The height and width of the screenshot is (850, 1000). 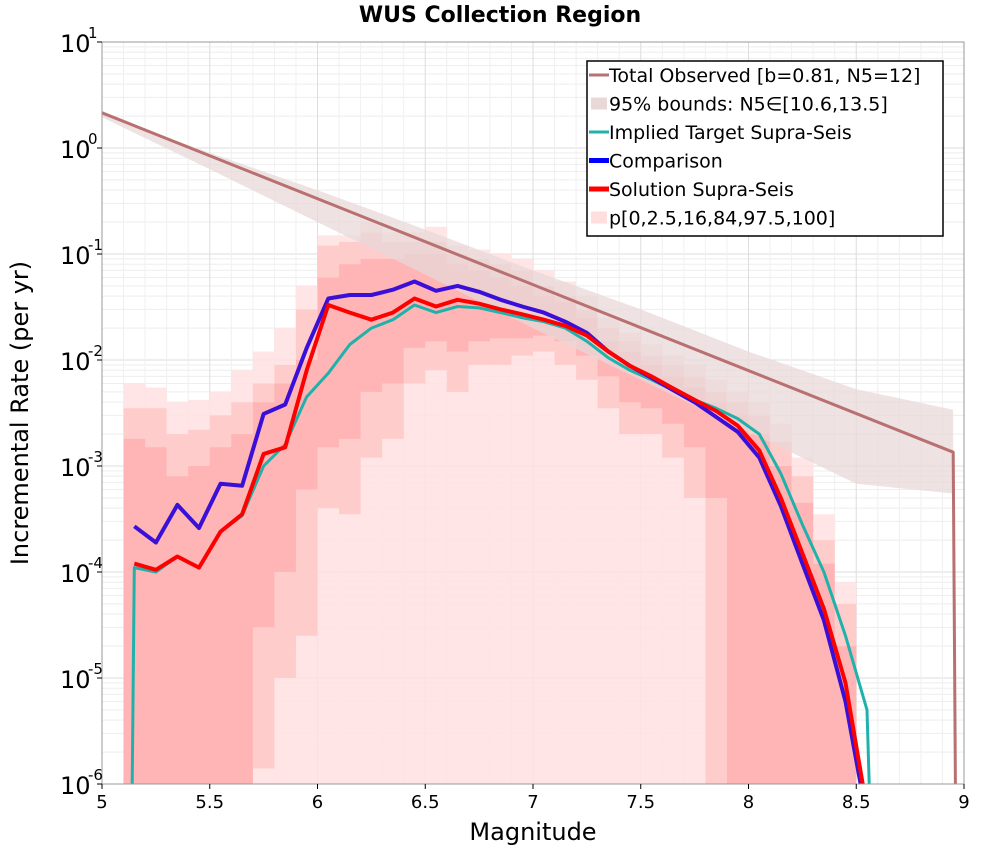 I want to click on y-tick-label-exponent: -4, so click(x=95, y=563).